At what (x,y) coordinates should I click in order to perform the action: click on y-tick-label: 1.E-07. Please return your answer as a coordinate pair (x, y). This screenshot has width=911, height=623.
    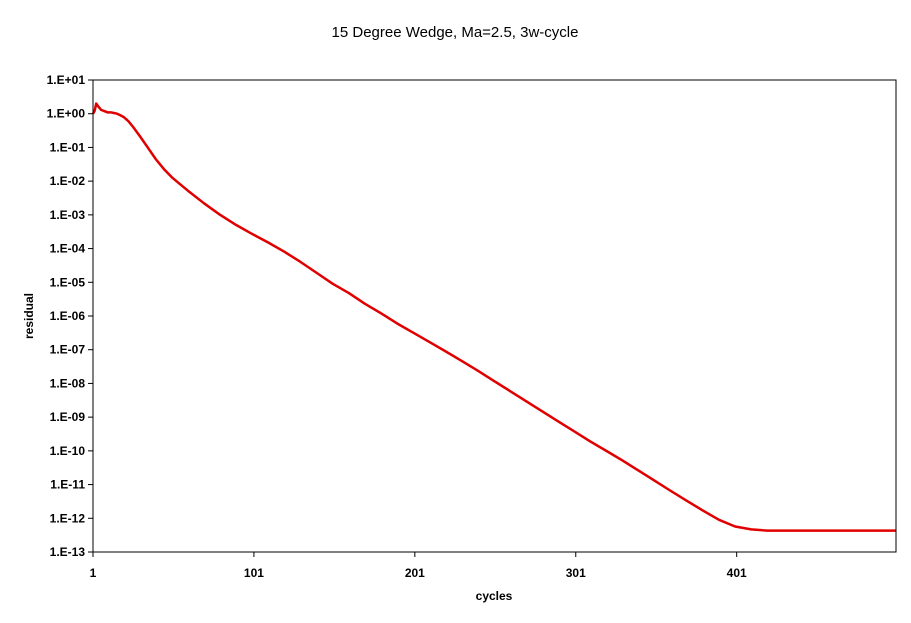
    Looking at the image, I should click on (68, 350).